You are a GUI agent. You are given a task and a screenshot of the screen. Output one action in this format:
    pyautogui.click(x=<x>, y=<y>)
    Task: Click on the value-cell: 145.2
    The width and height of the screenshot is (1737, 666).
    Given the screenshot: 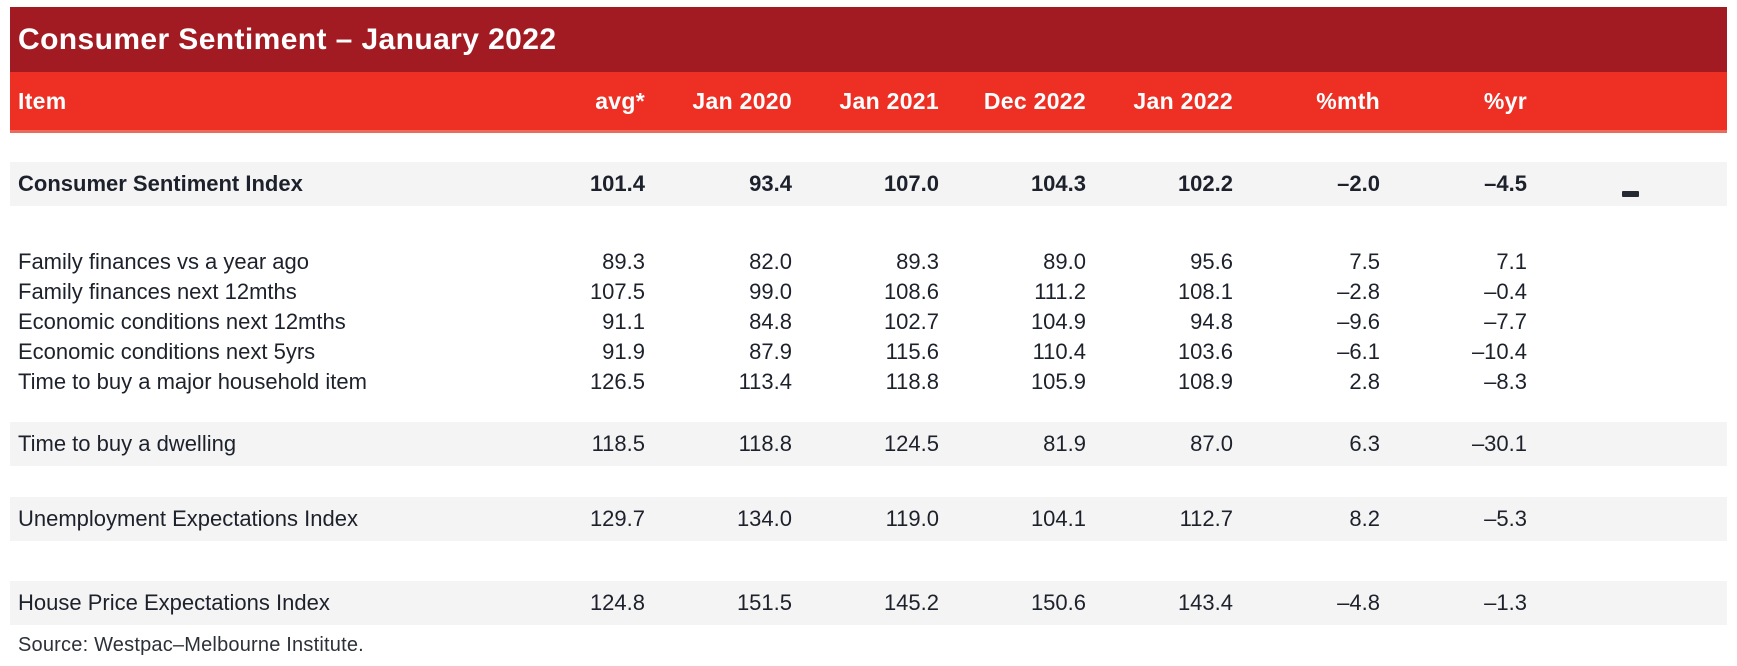 What is the action you would take?
    pyautogui.click(x=911, y=602)
    